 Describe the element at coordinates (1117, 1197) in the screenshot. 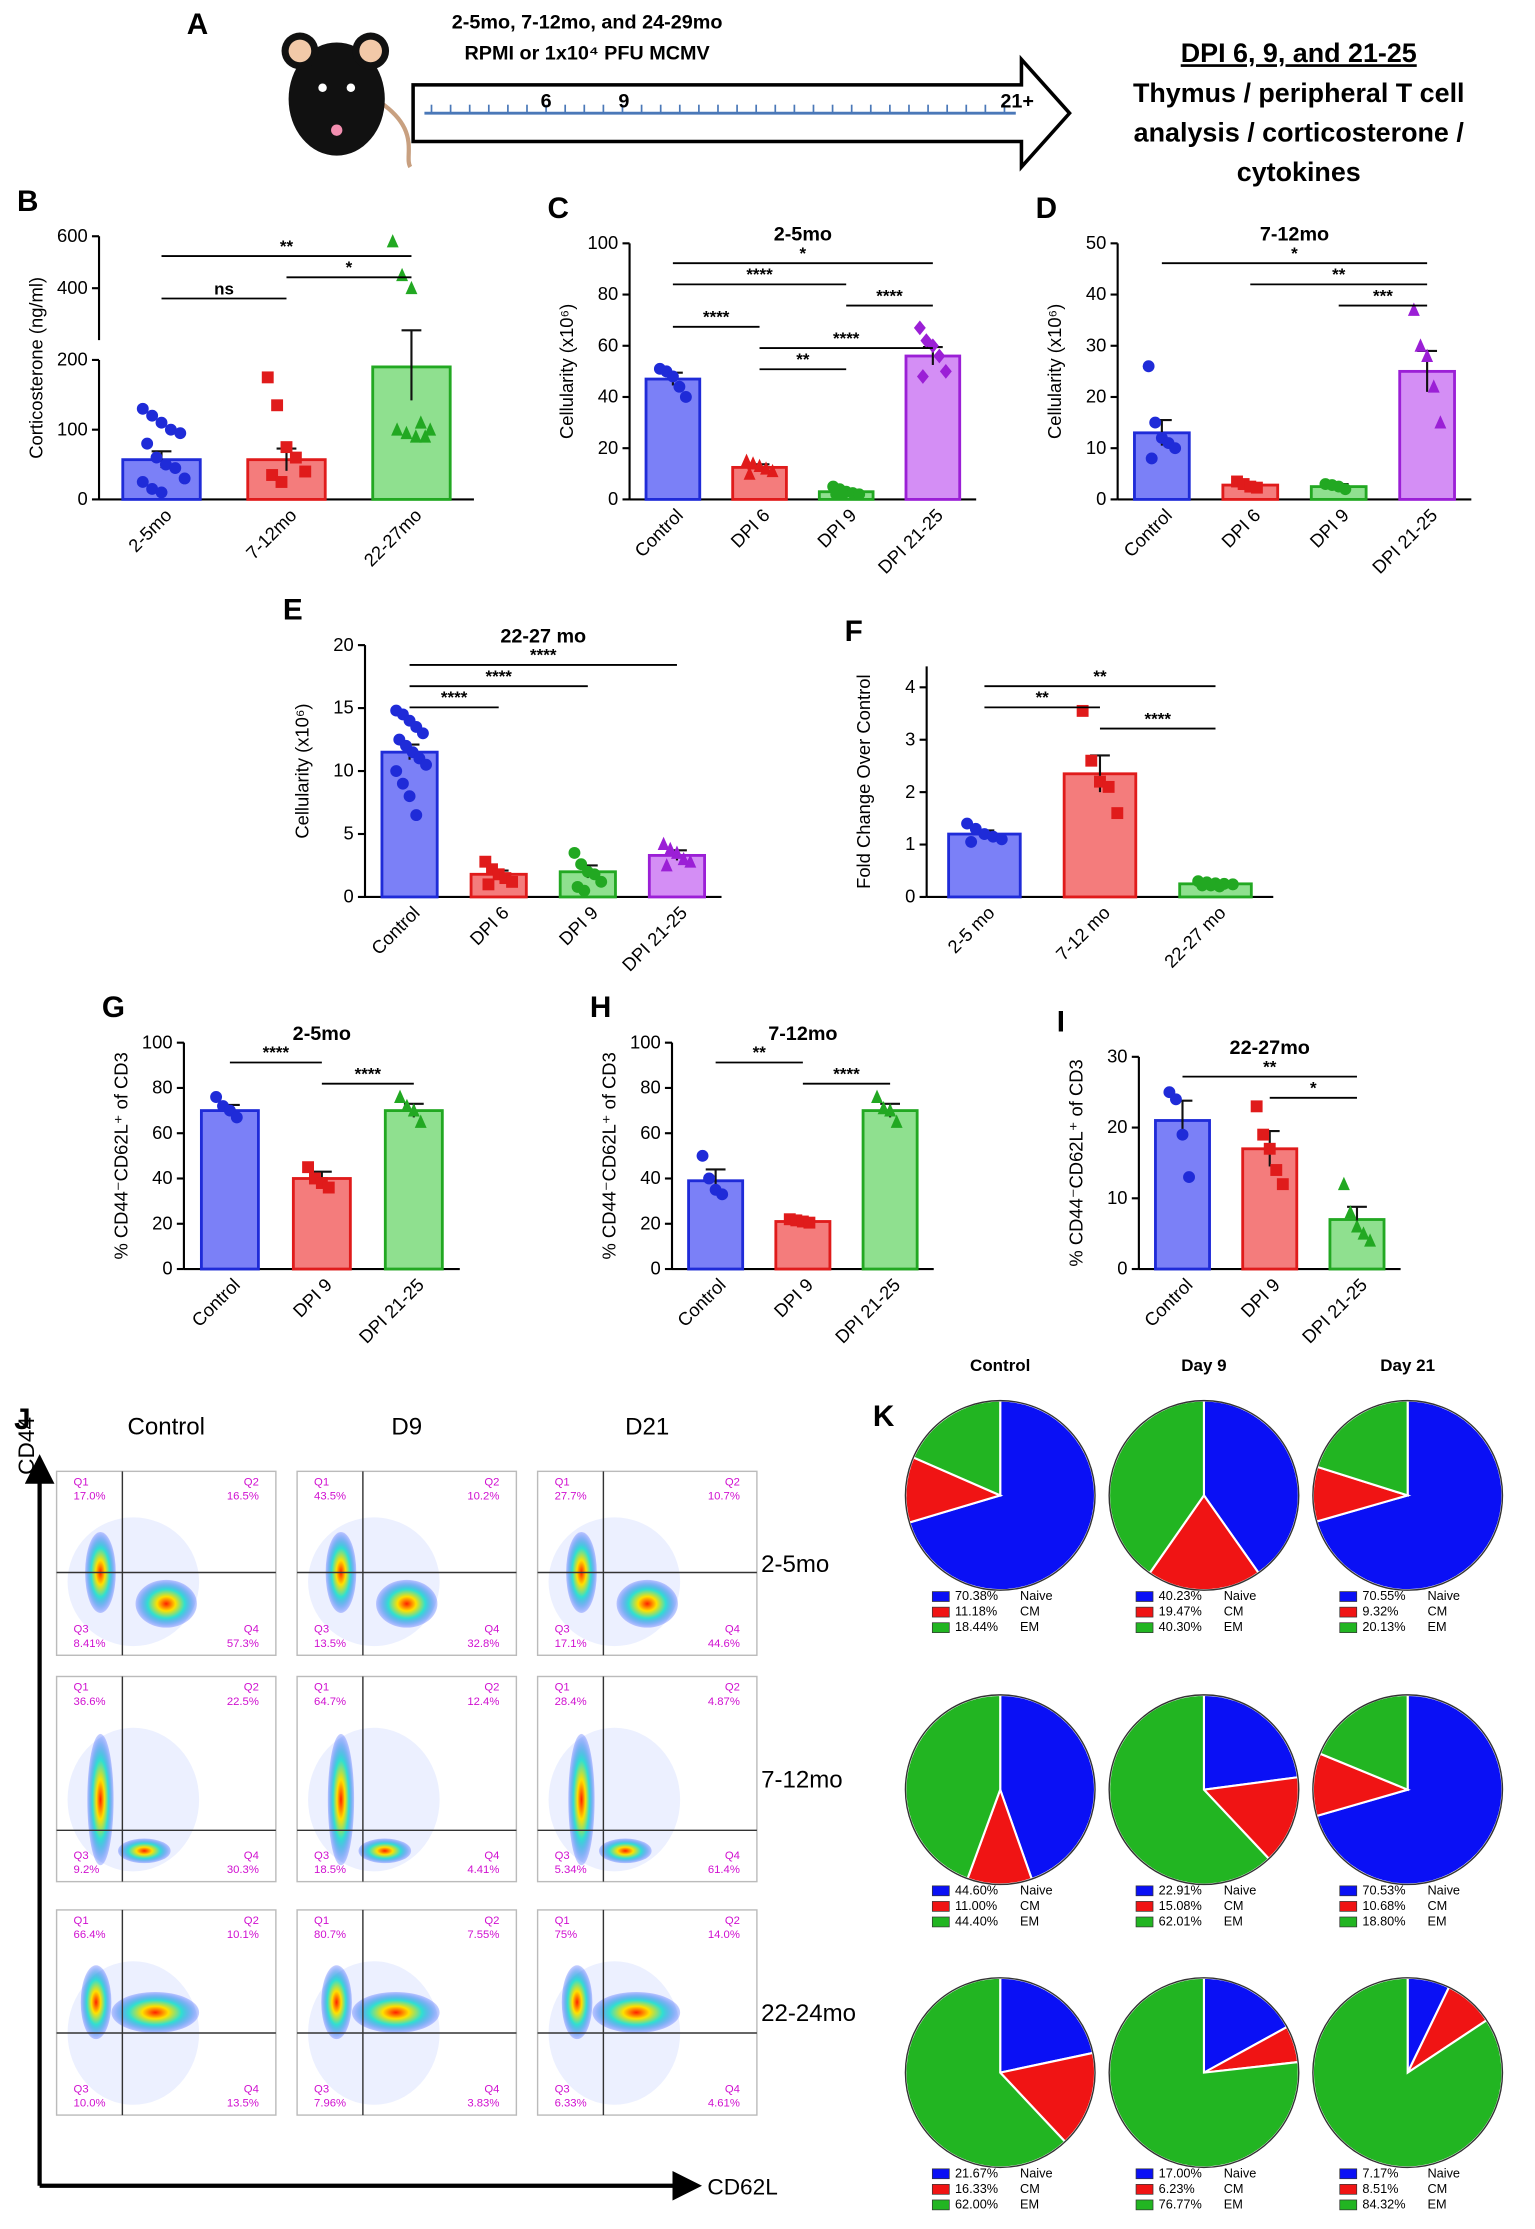

I see `y-tick-label: 10` at that location.